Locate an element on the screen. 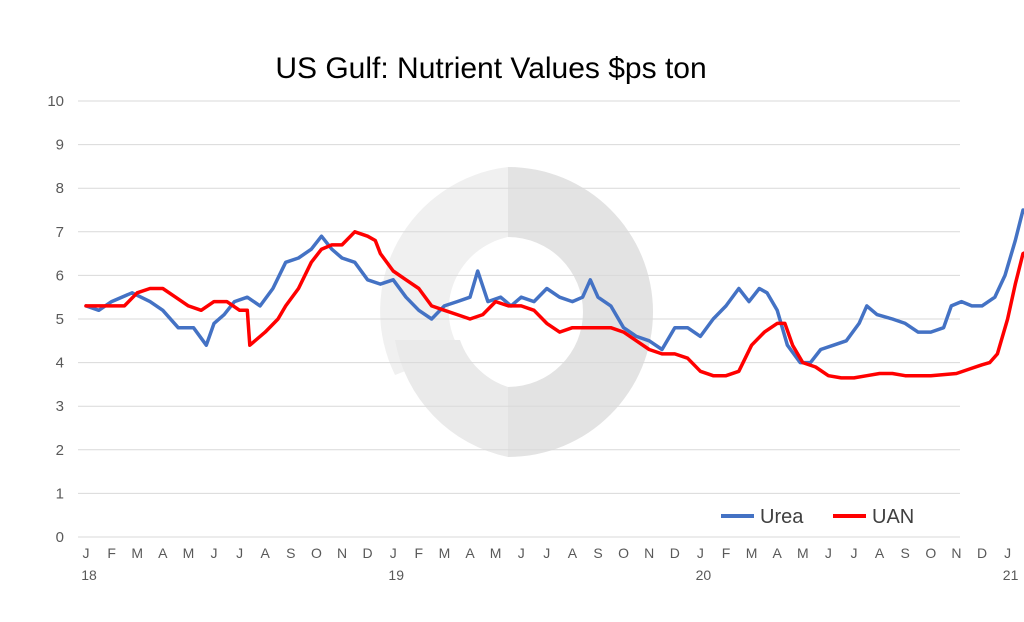 This screenshot has height=622, width=1024. y-tick-label: 8 is located at coordinates (60, 188).